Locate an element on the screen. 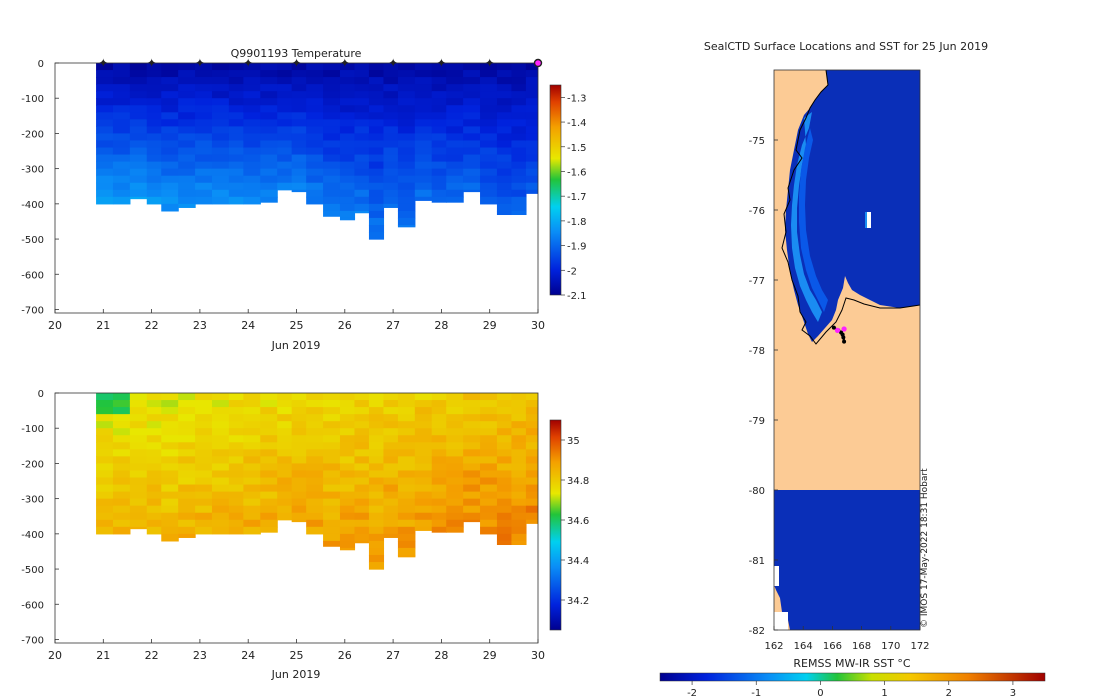  surface-marker: ✦ is located at coordinates (441, 63).